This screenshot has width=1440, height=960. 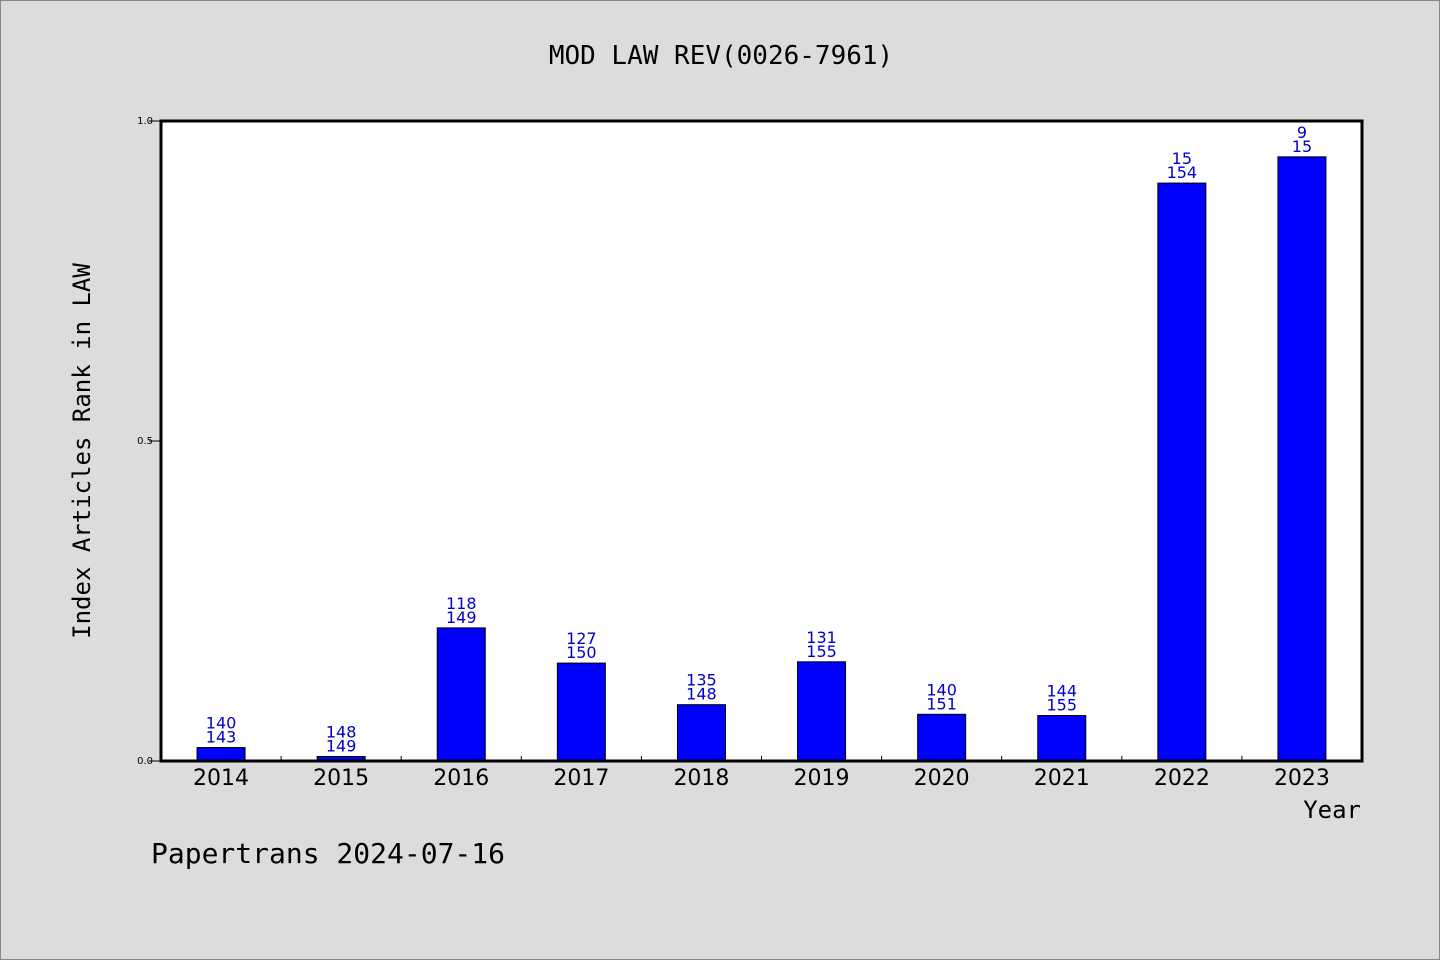 What do you see at coordinates (581, 652) in the screenshot?
I see `bar-label-bottom: 150` at bounding box center [581, 652].